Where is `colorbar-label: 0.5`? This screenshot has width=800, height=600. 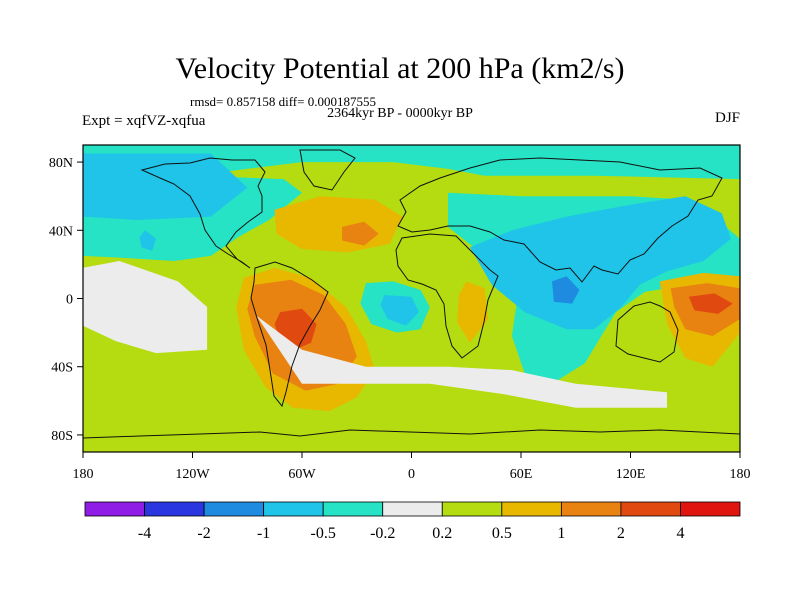 colorbar-label: 0.5 is located at coordinates (502, 533).